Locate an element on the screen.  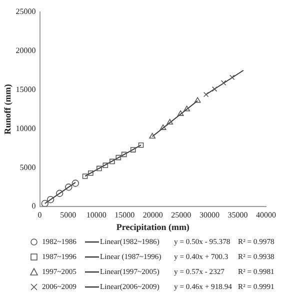
x-tick-label: 40000 is located at coordinates (266, 215).